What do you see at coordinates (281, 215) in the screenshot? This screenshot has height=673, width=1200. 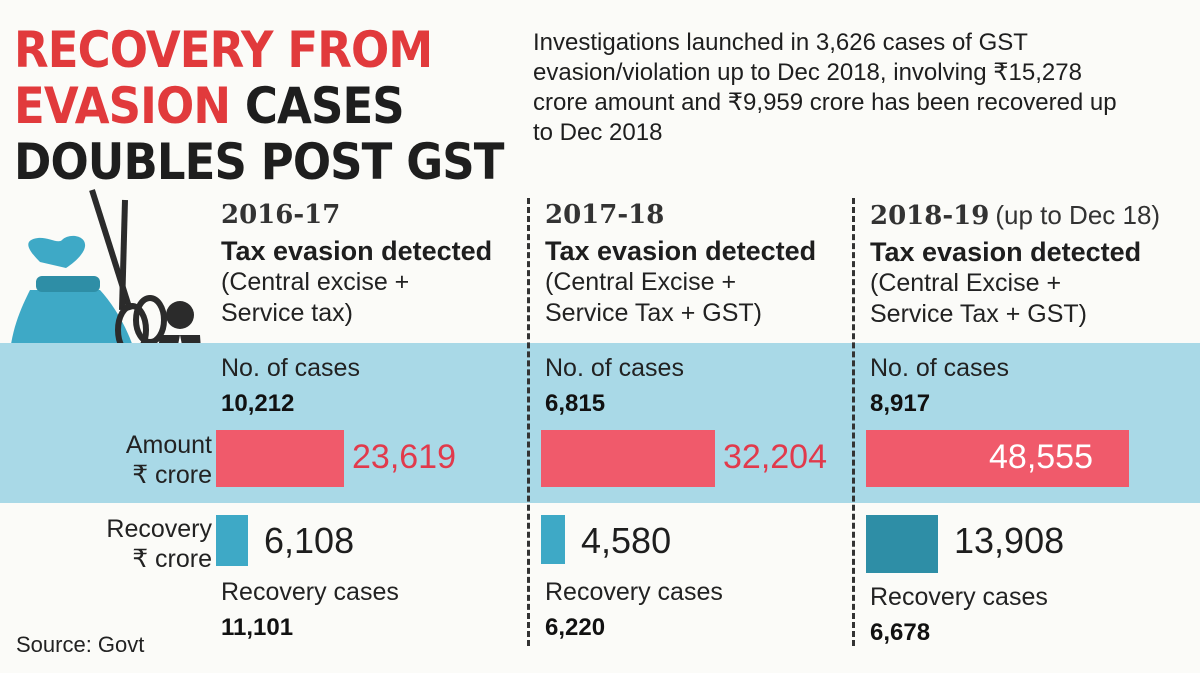 I see `year-label: 2016-17` at bounding box center [281, 215].